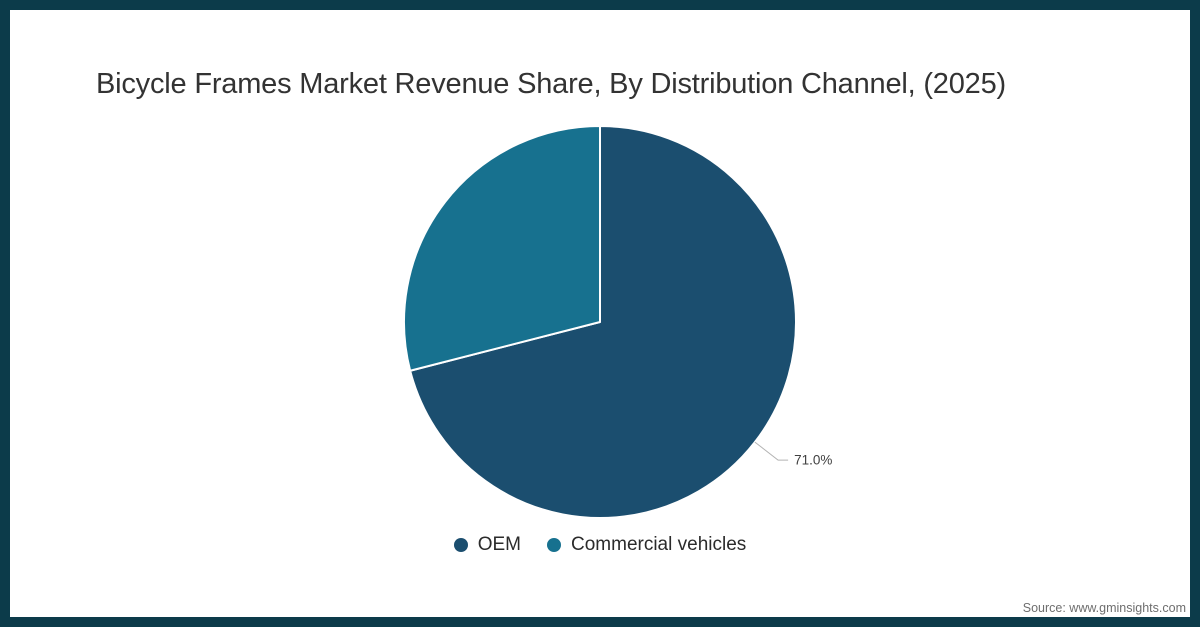 The width and height of the screenshot is (1200, 627). What do you see at coordinates (502, 248) in the screenshot?
I see `pie-slice-commercial-vehicles` at bounding box center [502, 248].